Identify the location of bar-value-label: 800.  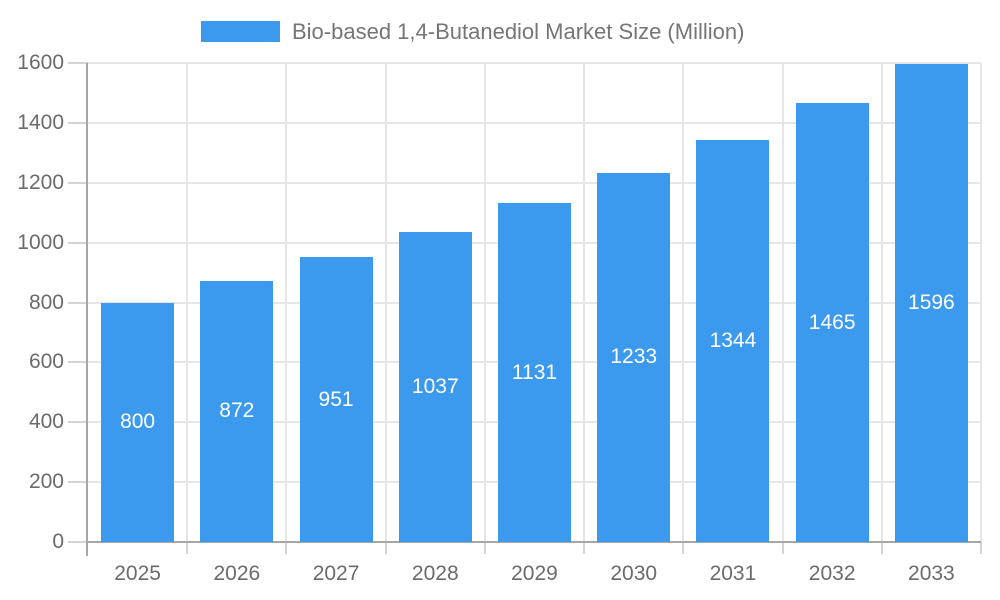
(138, 422).